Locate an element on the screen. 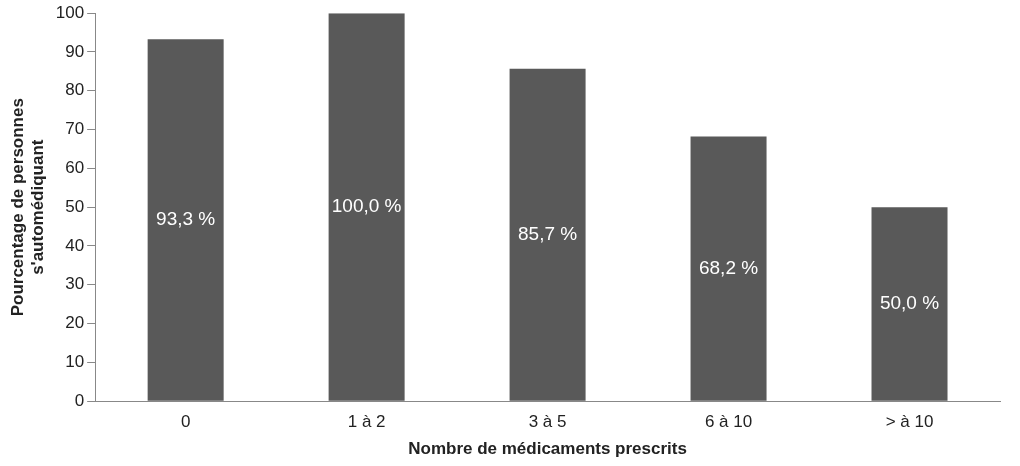  y-tick-label: 60 is located at coordinates (75, 168).